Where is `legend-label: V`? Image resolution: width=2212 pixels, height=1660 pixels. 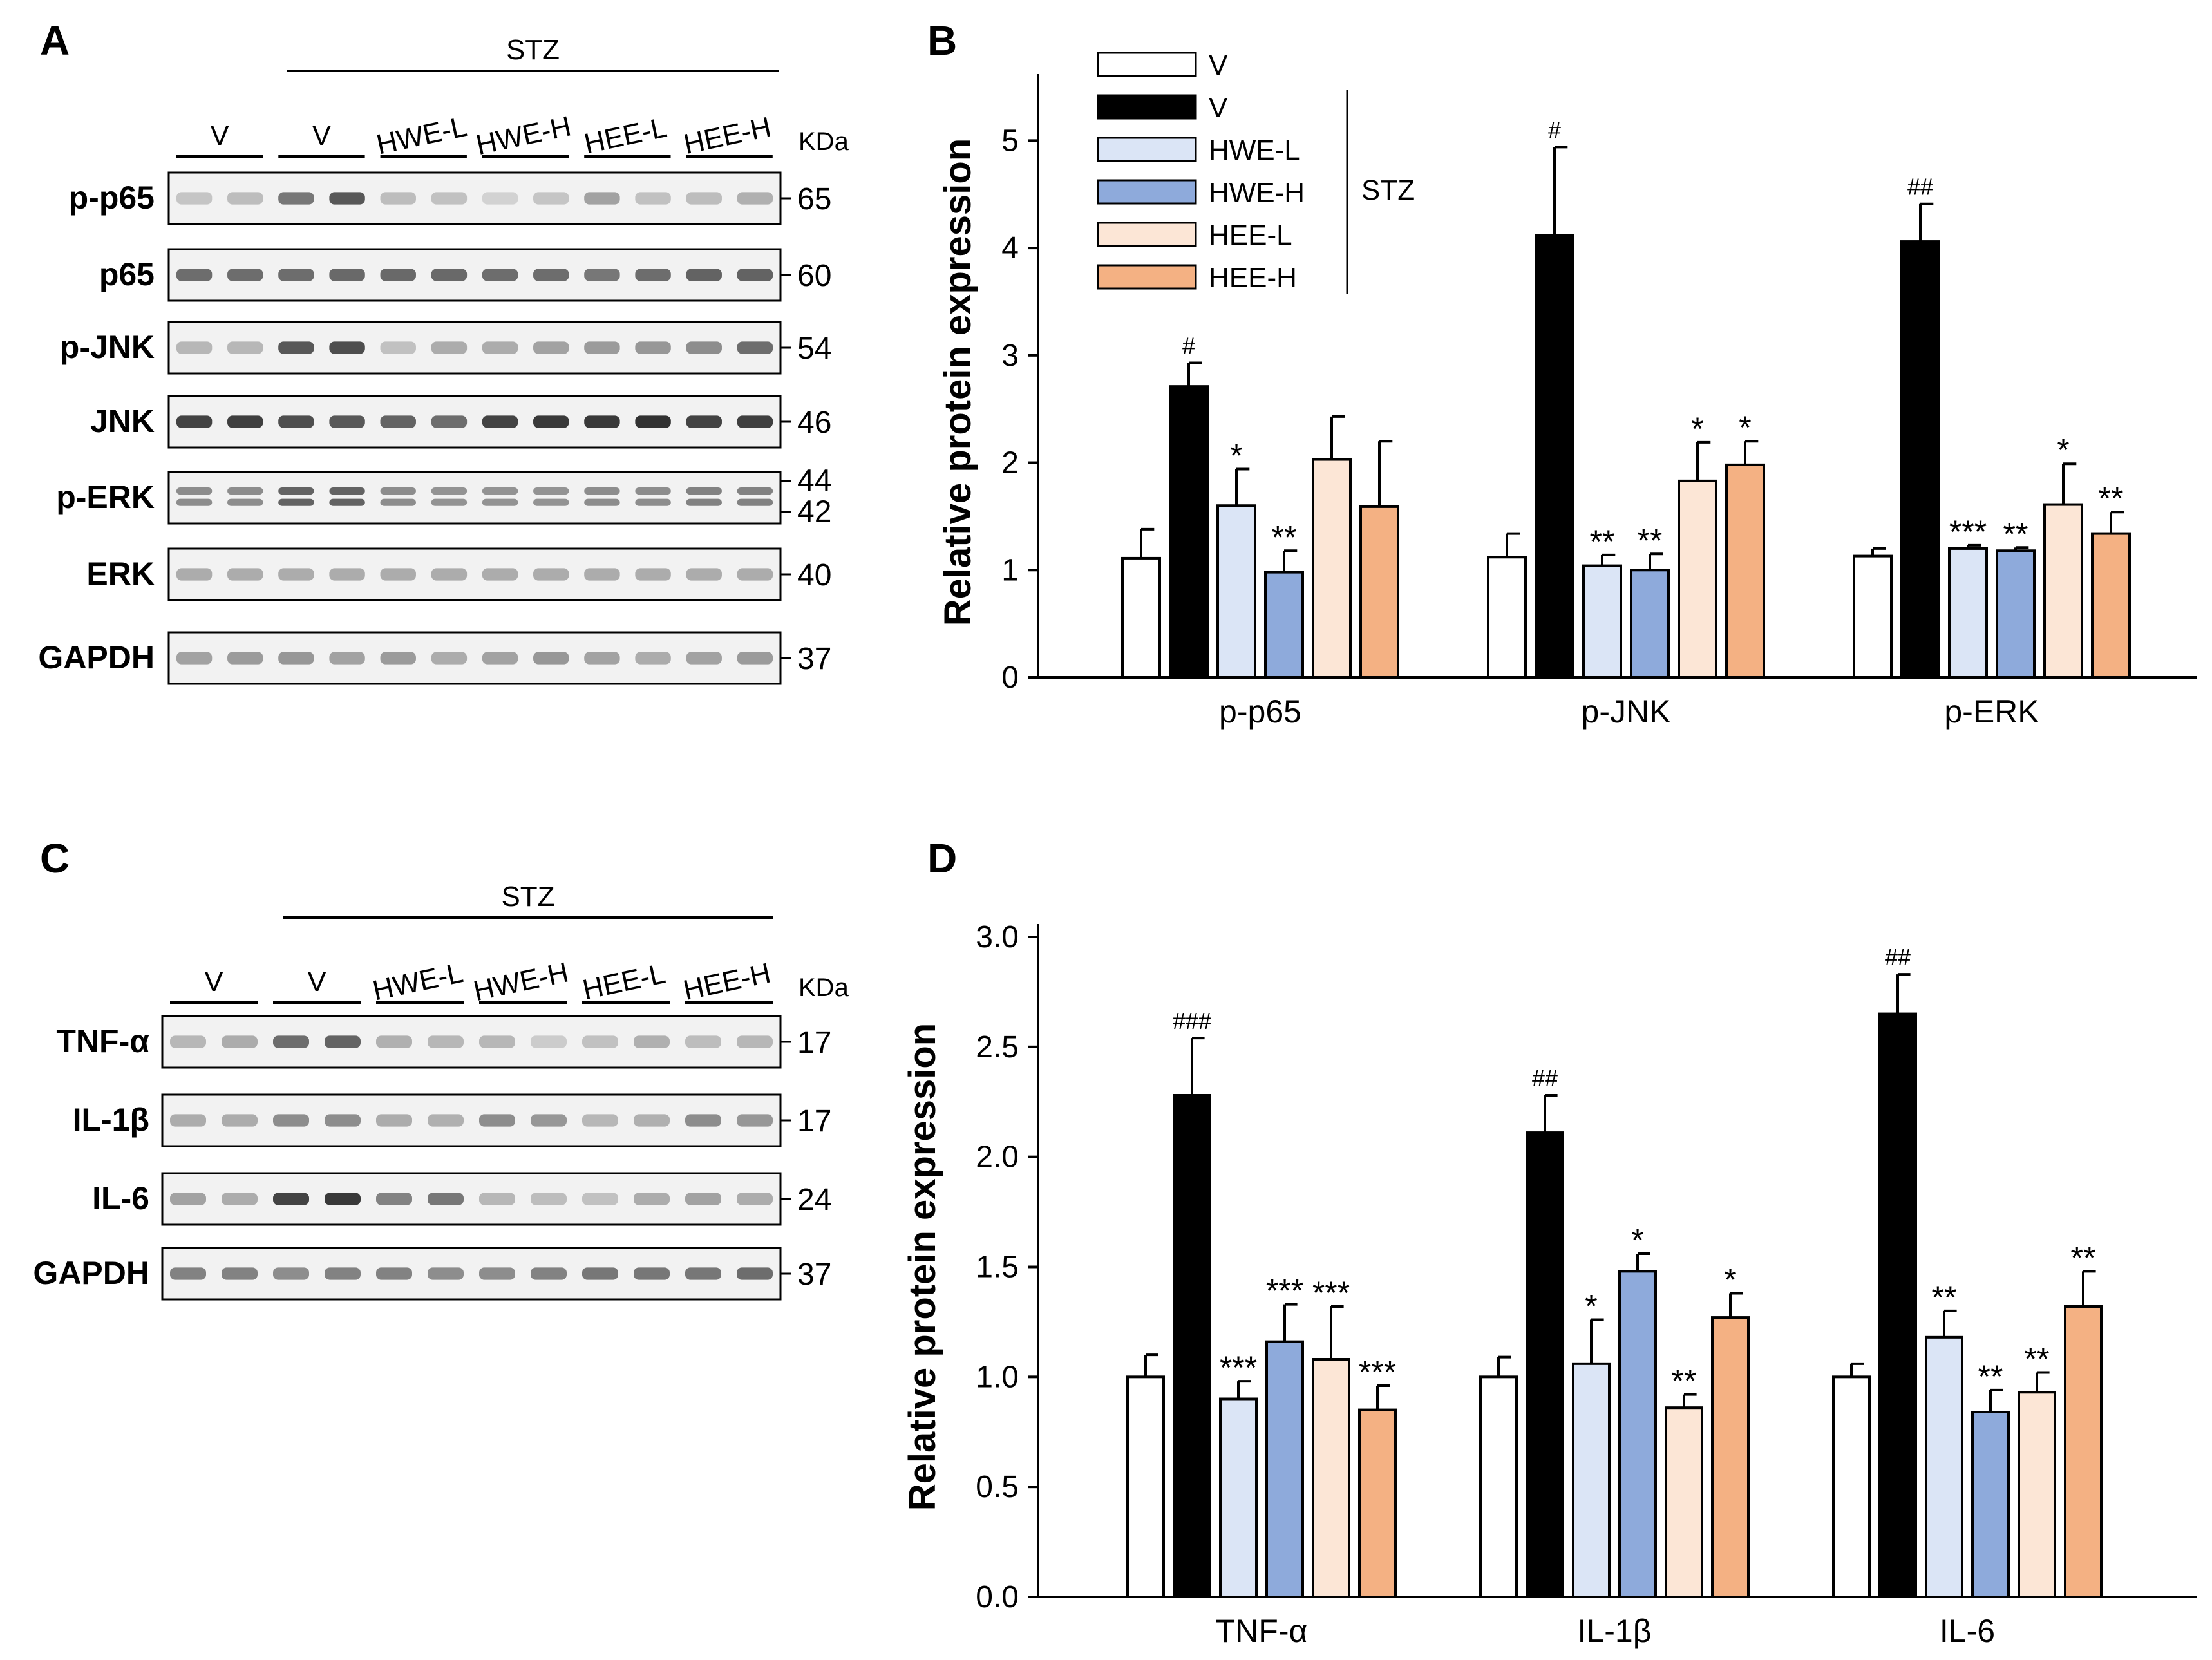
legend-label: V is located at coordinates (1218, 108).